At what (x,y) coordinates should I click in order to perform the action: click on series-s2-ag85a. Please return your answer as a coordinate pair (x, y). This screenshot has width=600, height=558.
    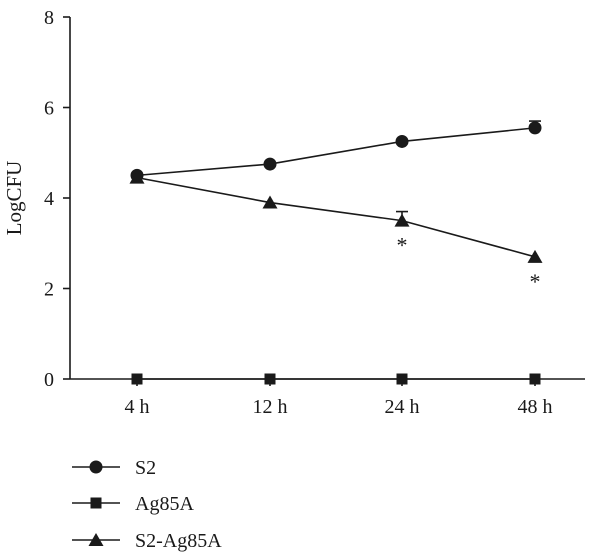
    Looking at the image, I should click on (336, 216).